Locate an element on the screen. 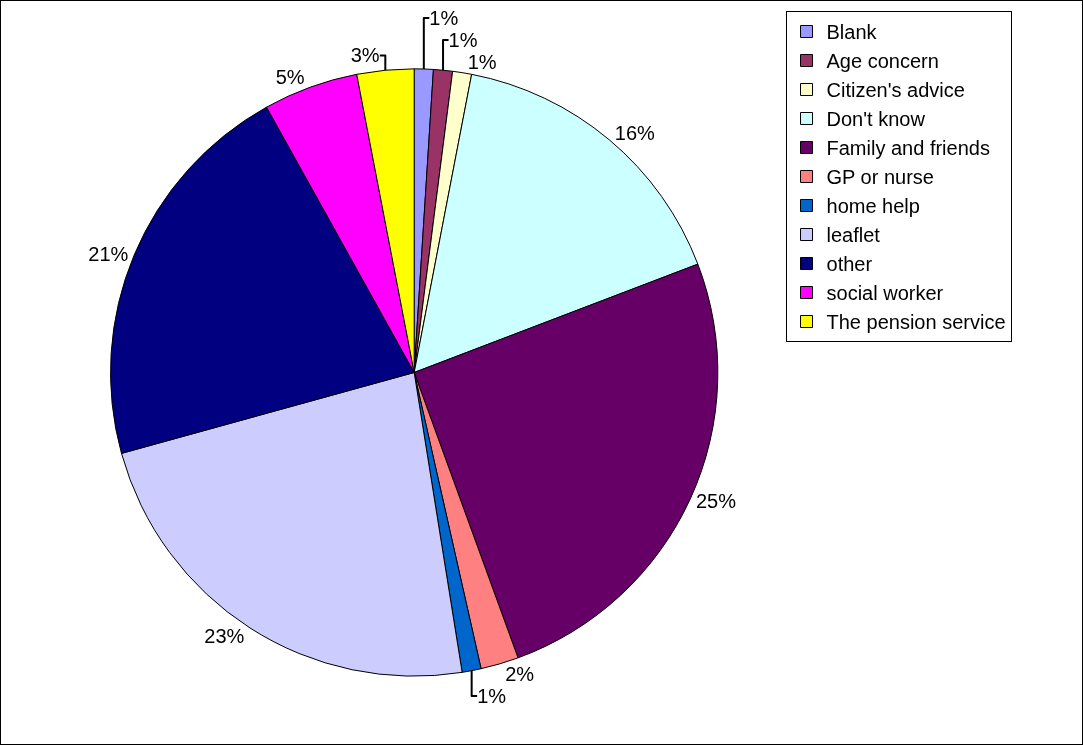 The image size is (1083, 745). data-label: 23% is located at coordinates (224, 635).